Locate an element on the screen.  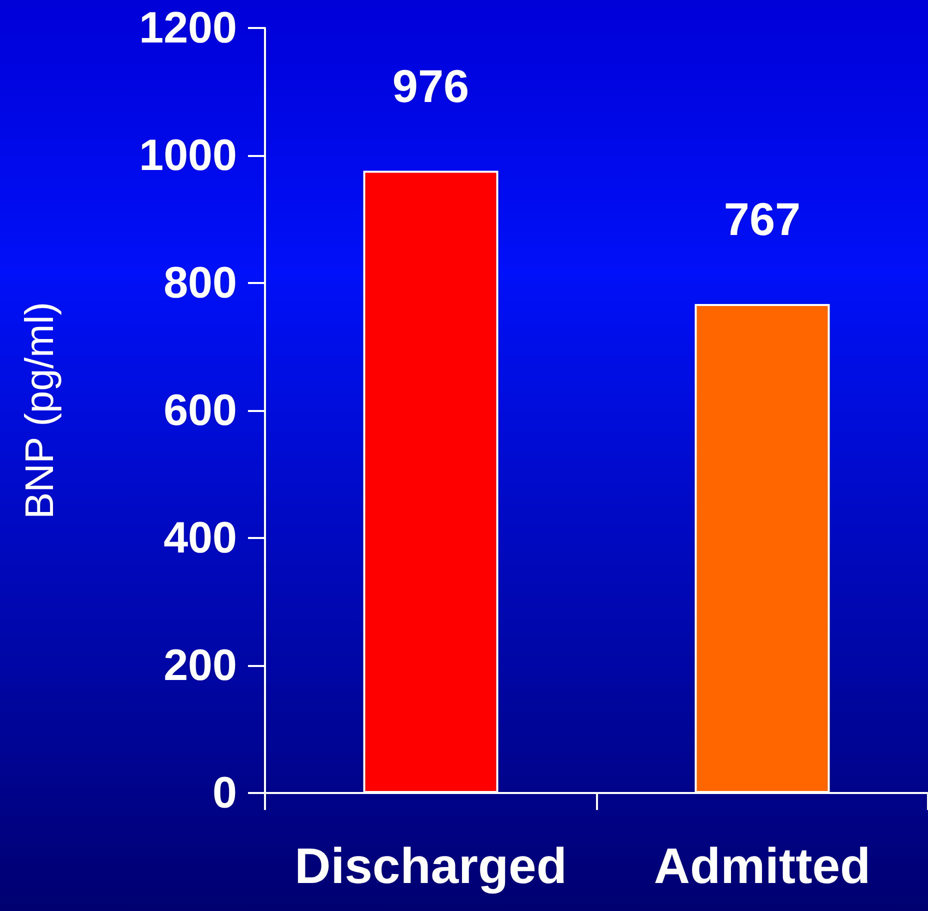
data-label: 976 is located at coordinates (431, 86).